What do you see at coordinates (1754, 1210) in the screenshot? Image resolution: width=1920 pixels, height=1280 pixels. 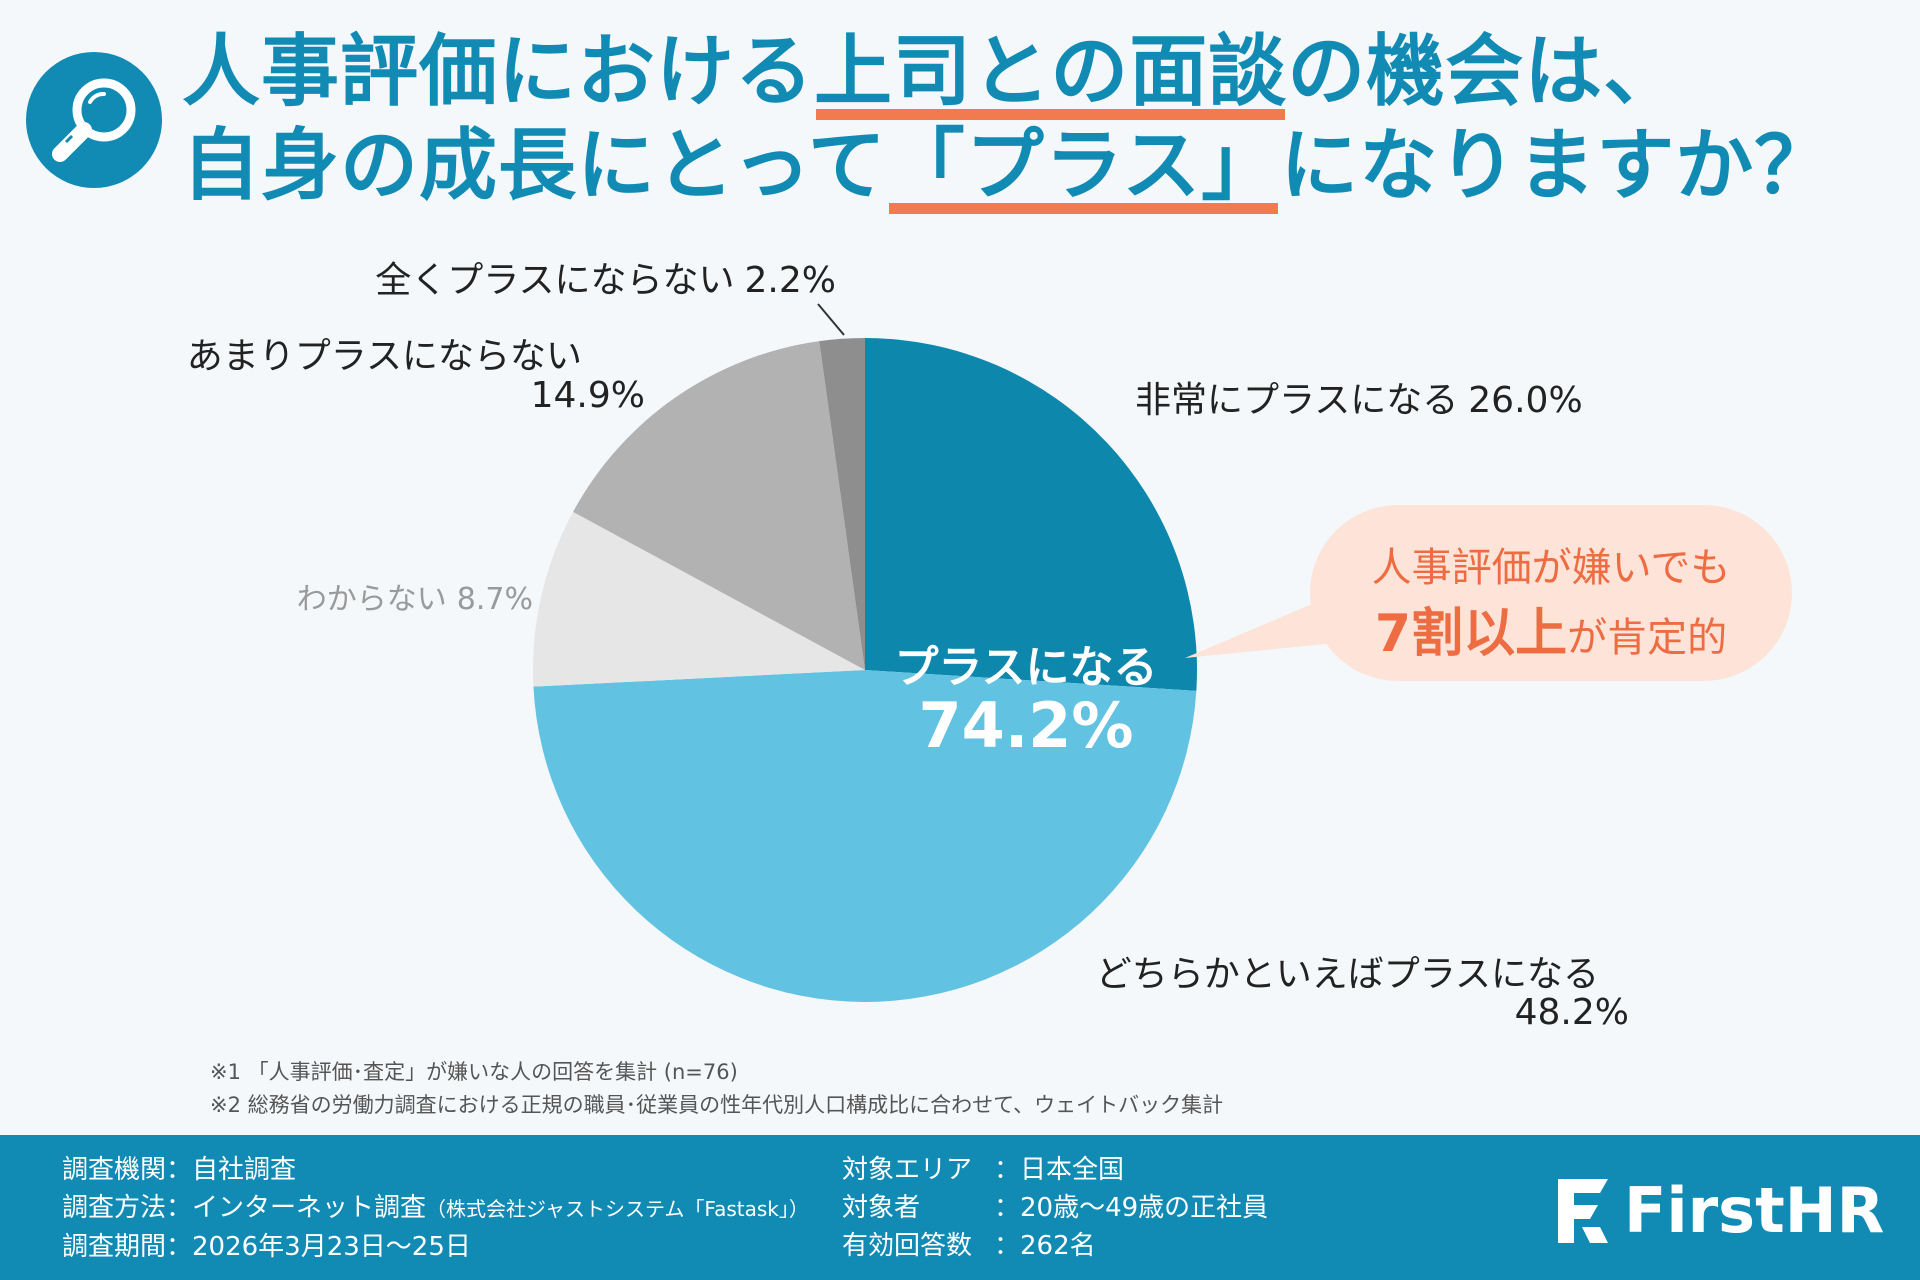 I see `brand-name: FirstHR` at bounding box center [1754, 1210].